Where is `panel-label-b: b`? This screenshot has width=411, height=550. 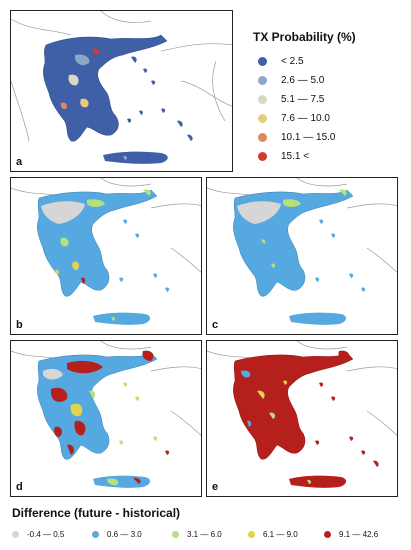 panel-label-b: b is located at coordinates (19, 325).